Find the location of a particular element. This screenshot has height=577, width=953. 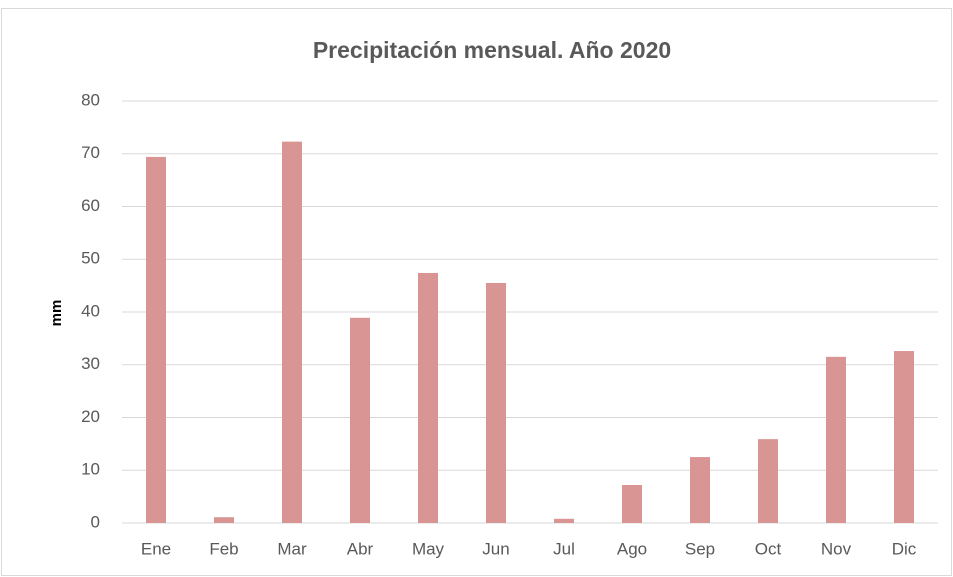

x-tick-label: May is located at coordinates (428, 548).